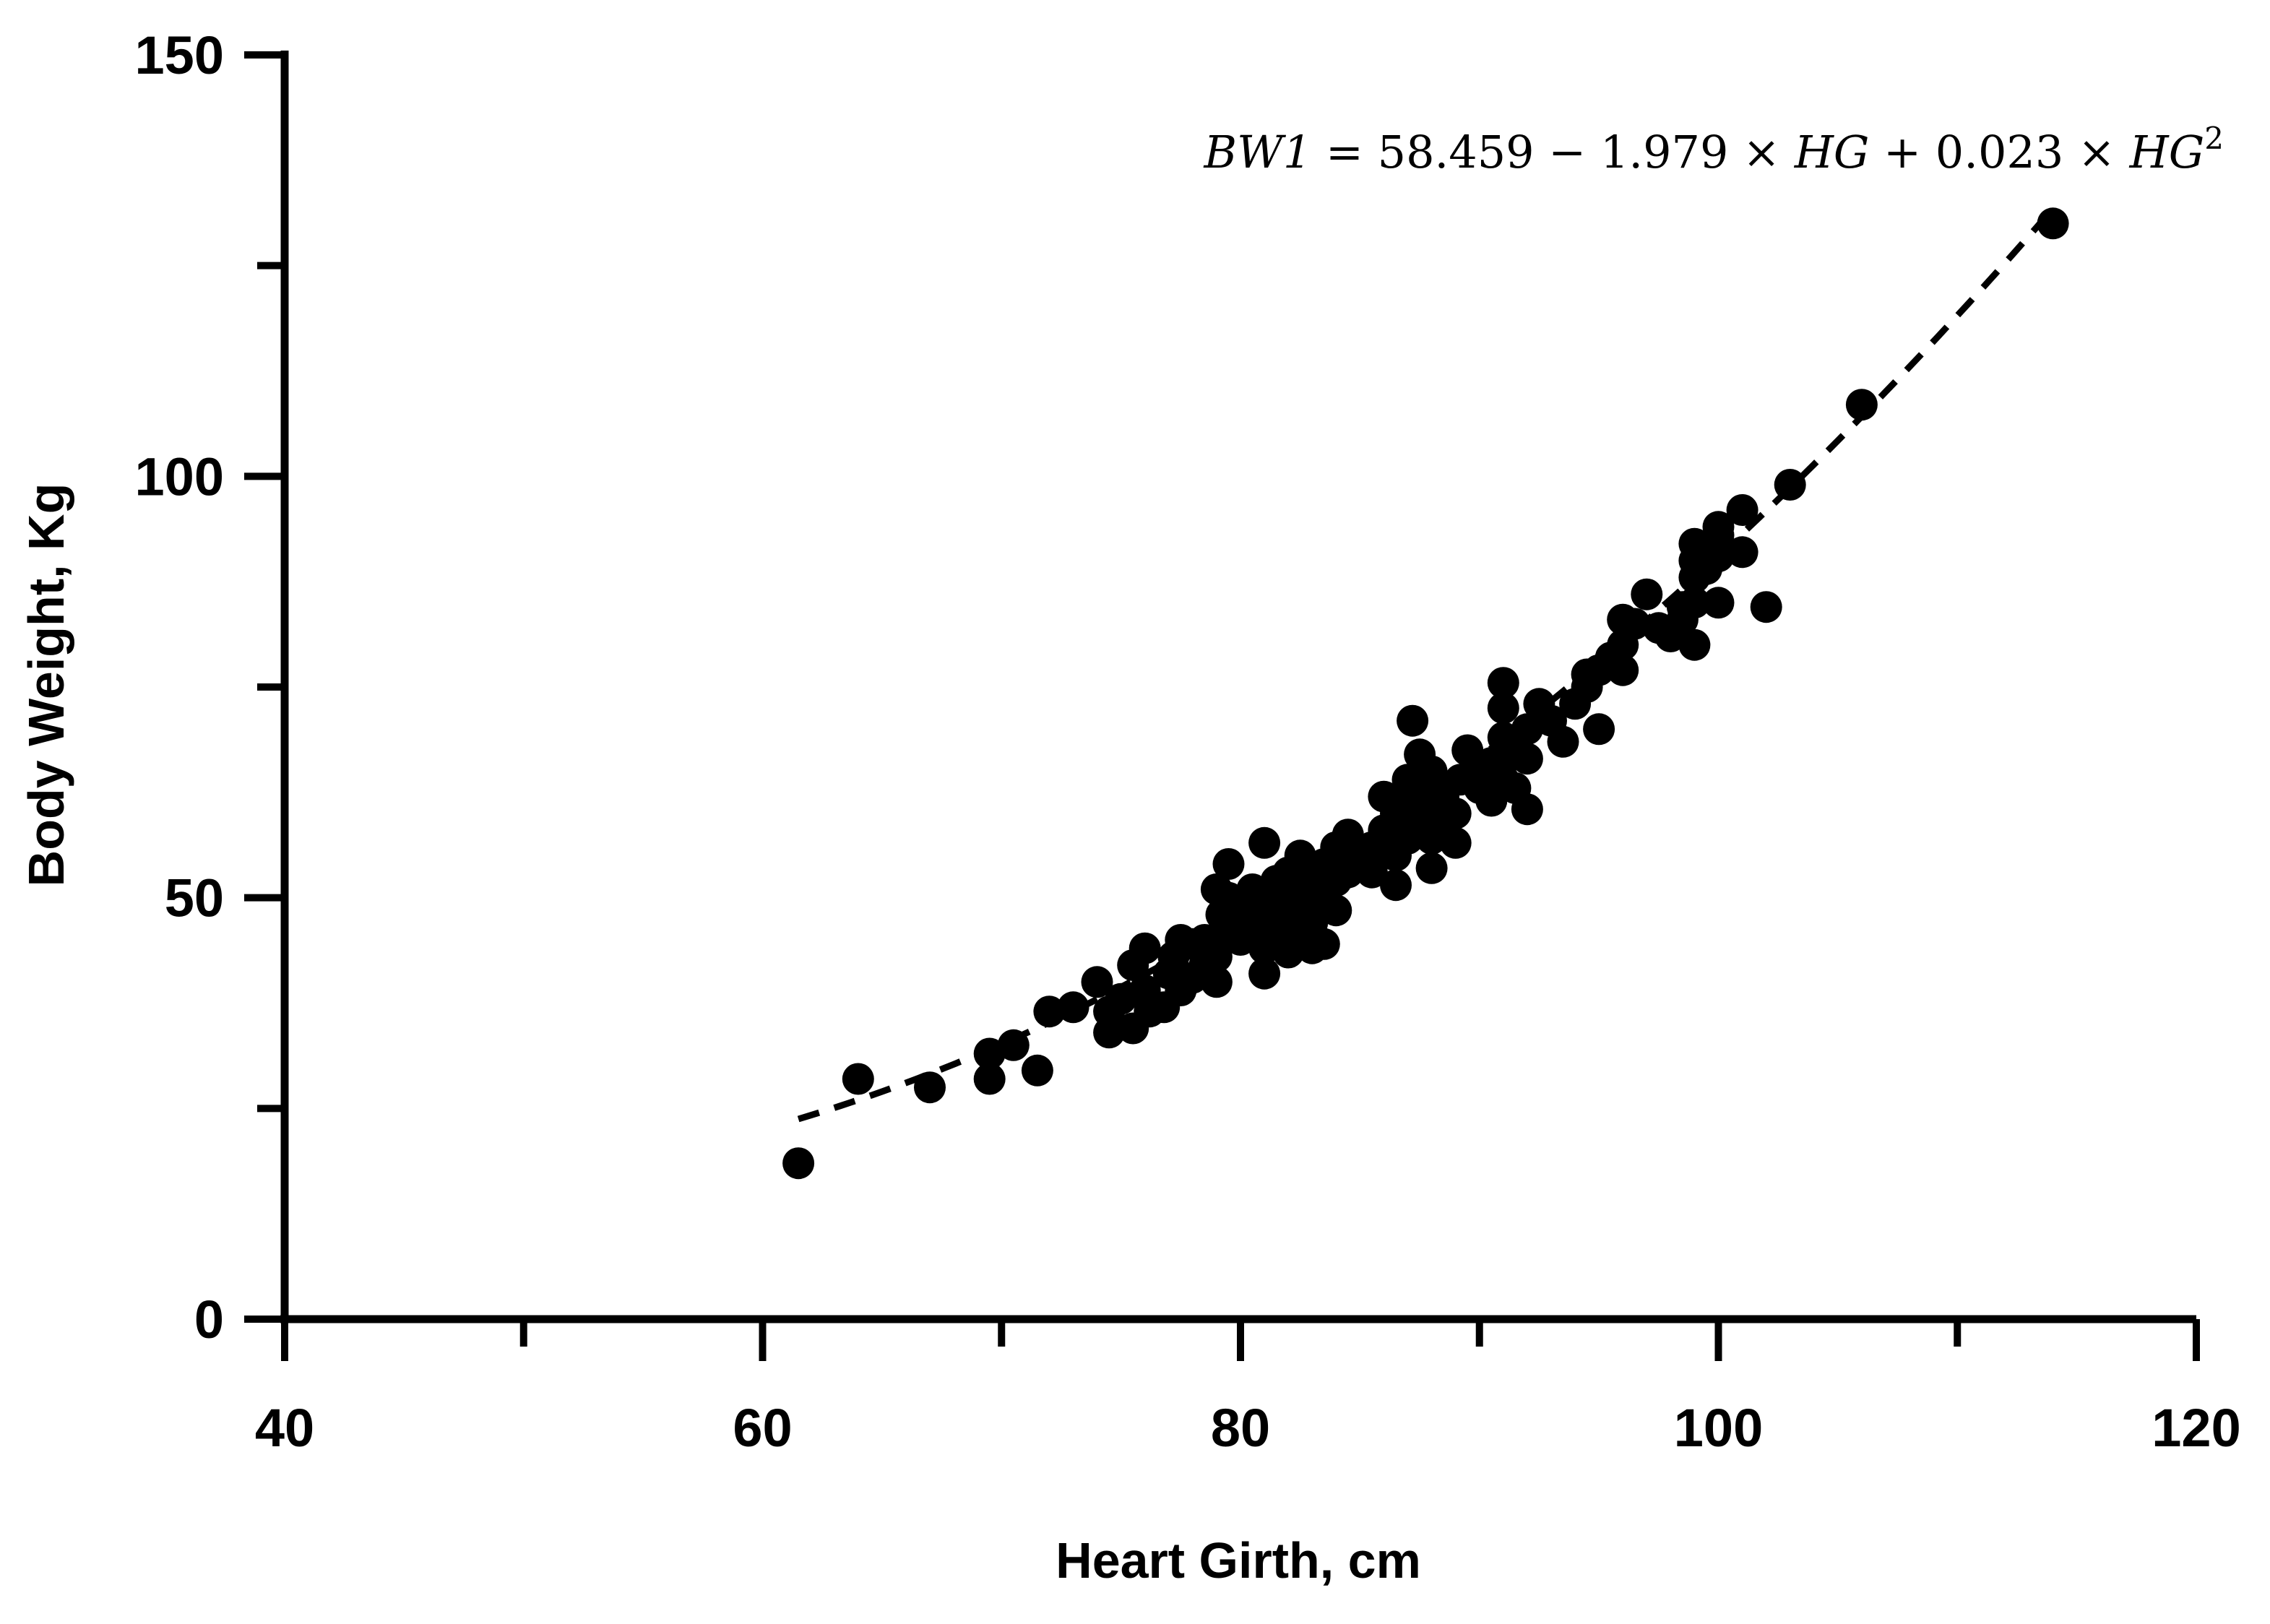 The height and width of the screenshot is (1624, 2270). Describe the element at coordinates (179, 476) in the screenshot. I see `y-tick-label: 100` at that location.